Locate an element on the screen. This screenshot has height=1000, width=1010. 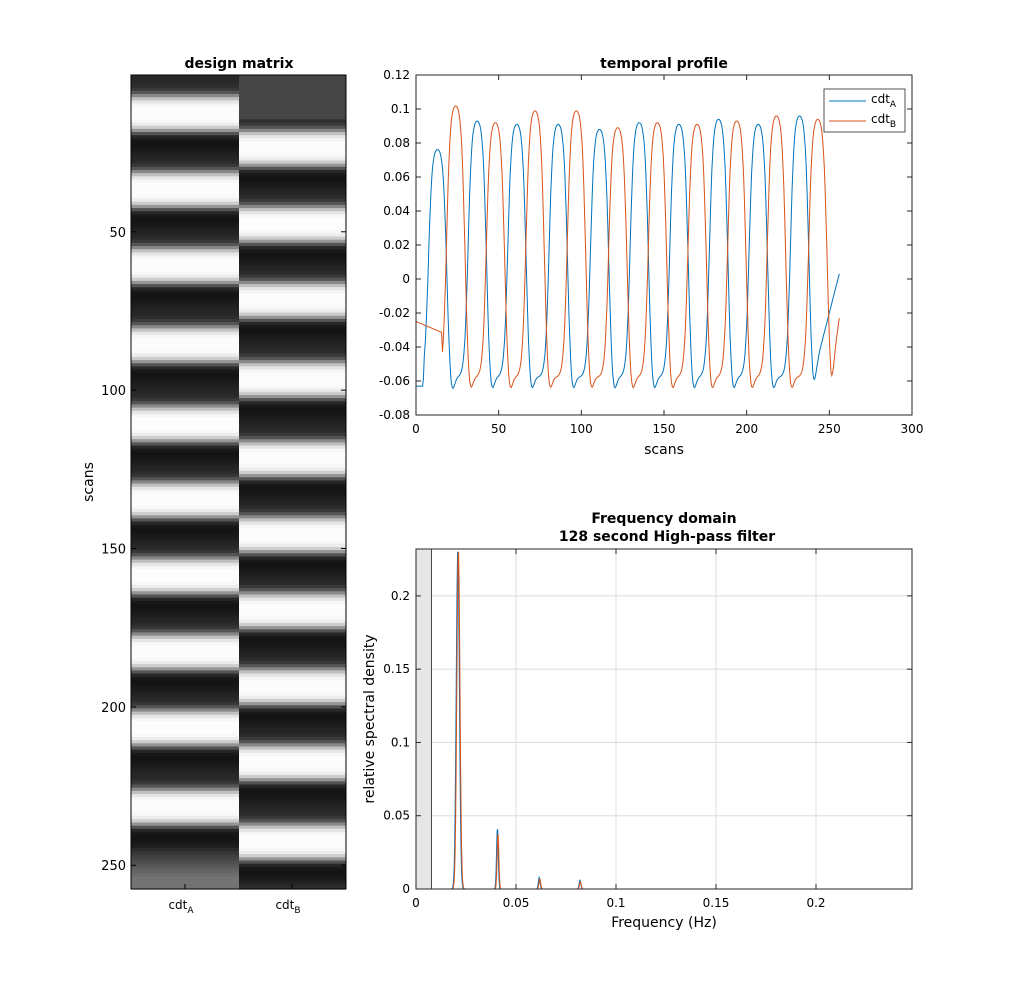
temporal-profile-xlabel: scans is located at coordinates (664, 450).